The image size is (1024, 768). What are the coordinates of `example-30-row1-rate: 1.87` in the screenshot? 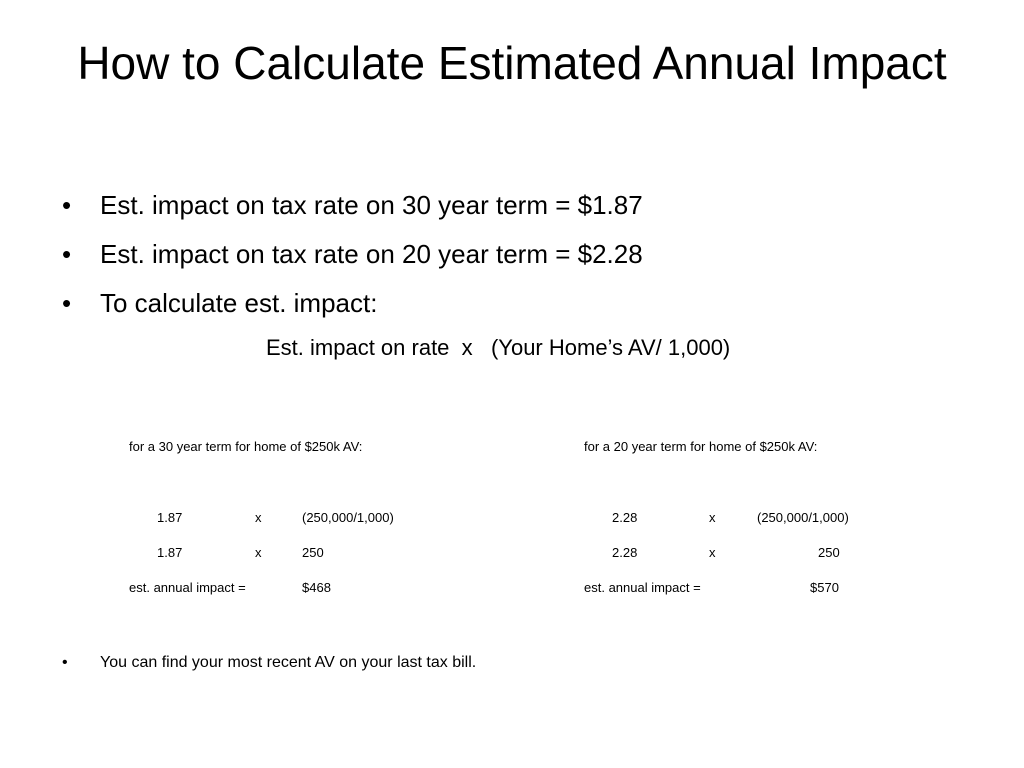 It's located at (170, 517).